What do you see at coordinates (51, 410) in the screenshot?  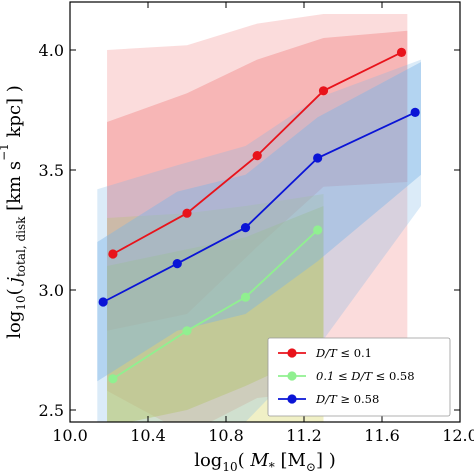 I see `y-tick-label: 2.5` at bounding box center [51, 410].